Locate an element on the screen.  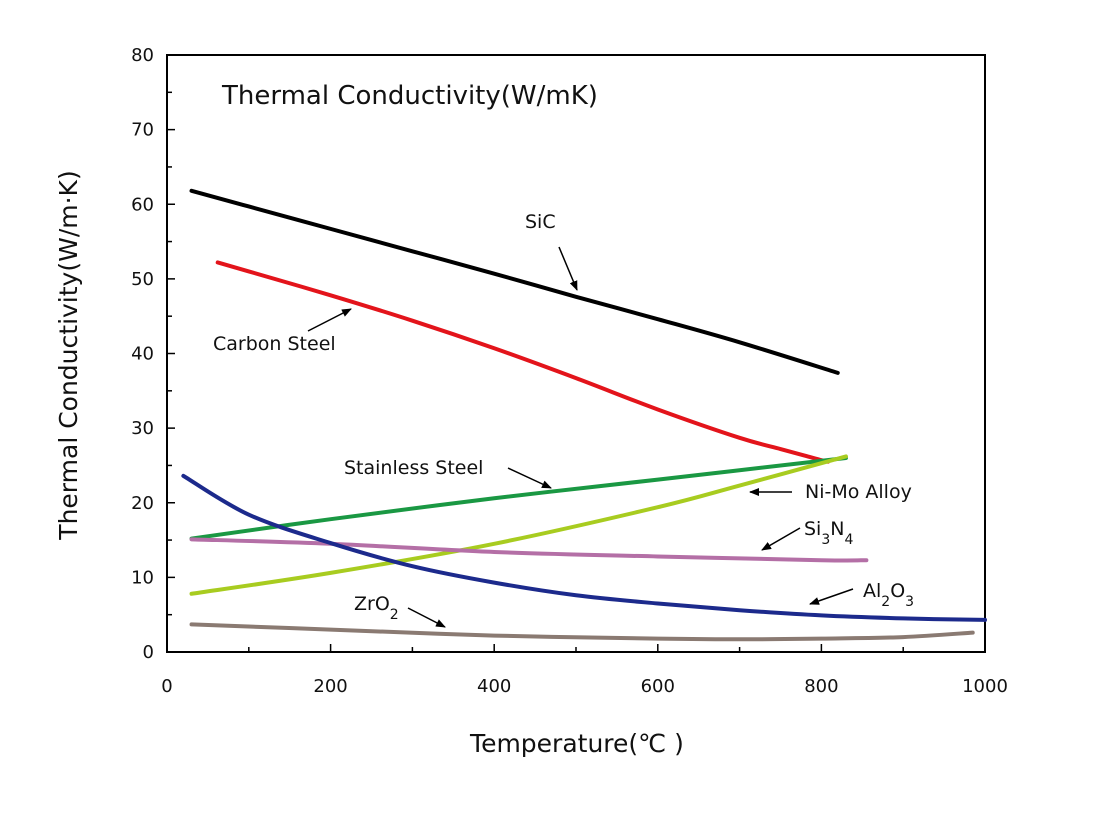
y-tick-label: 80 is located at coordinates (142, 55).